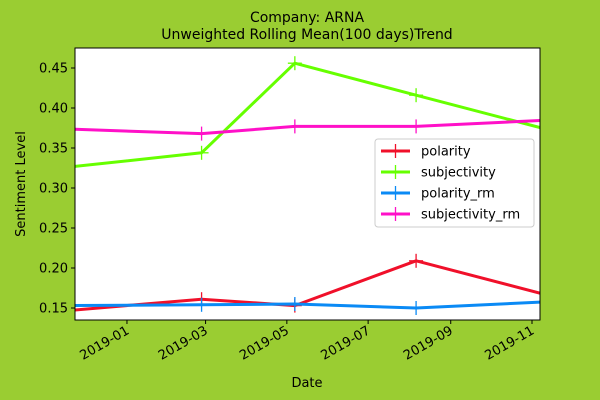  I want to click on legend-item-polarity: polarity, so click(426, 152).